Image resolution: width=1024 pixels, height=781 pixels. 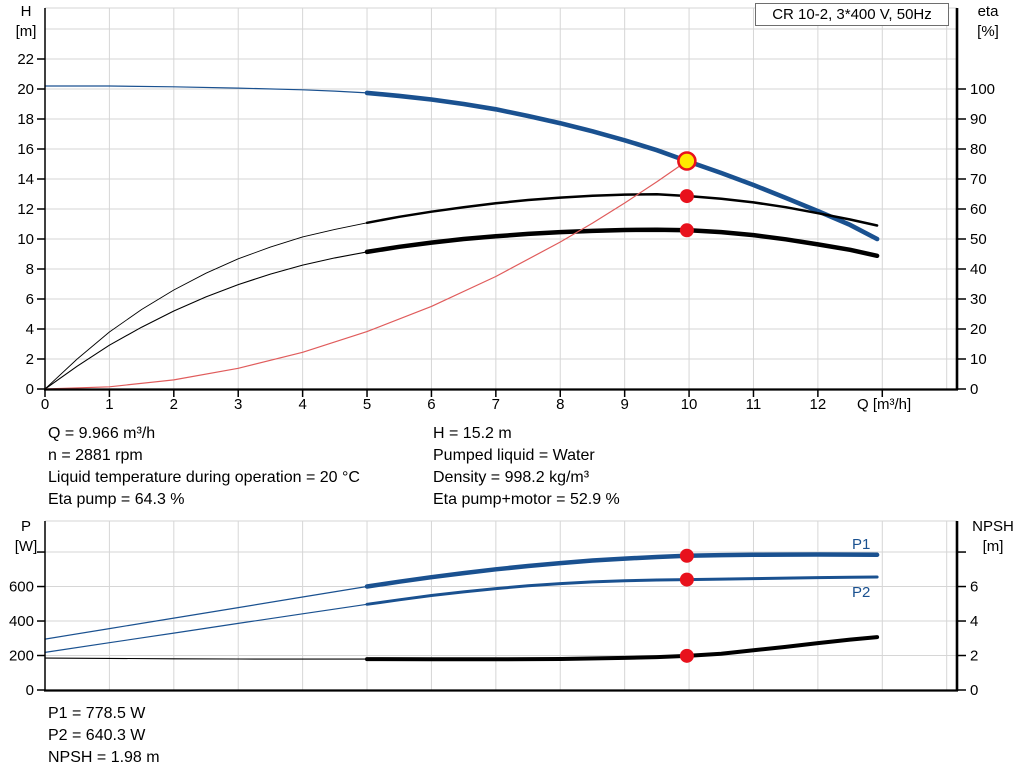 I want to click on p-axis-symbol: P, so click(x=25, y=526).